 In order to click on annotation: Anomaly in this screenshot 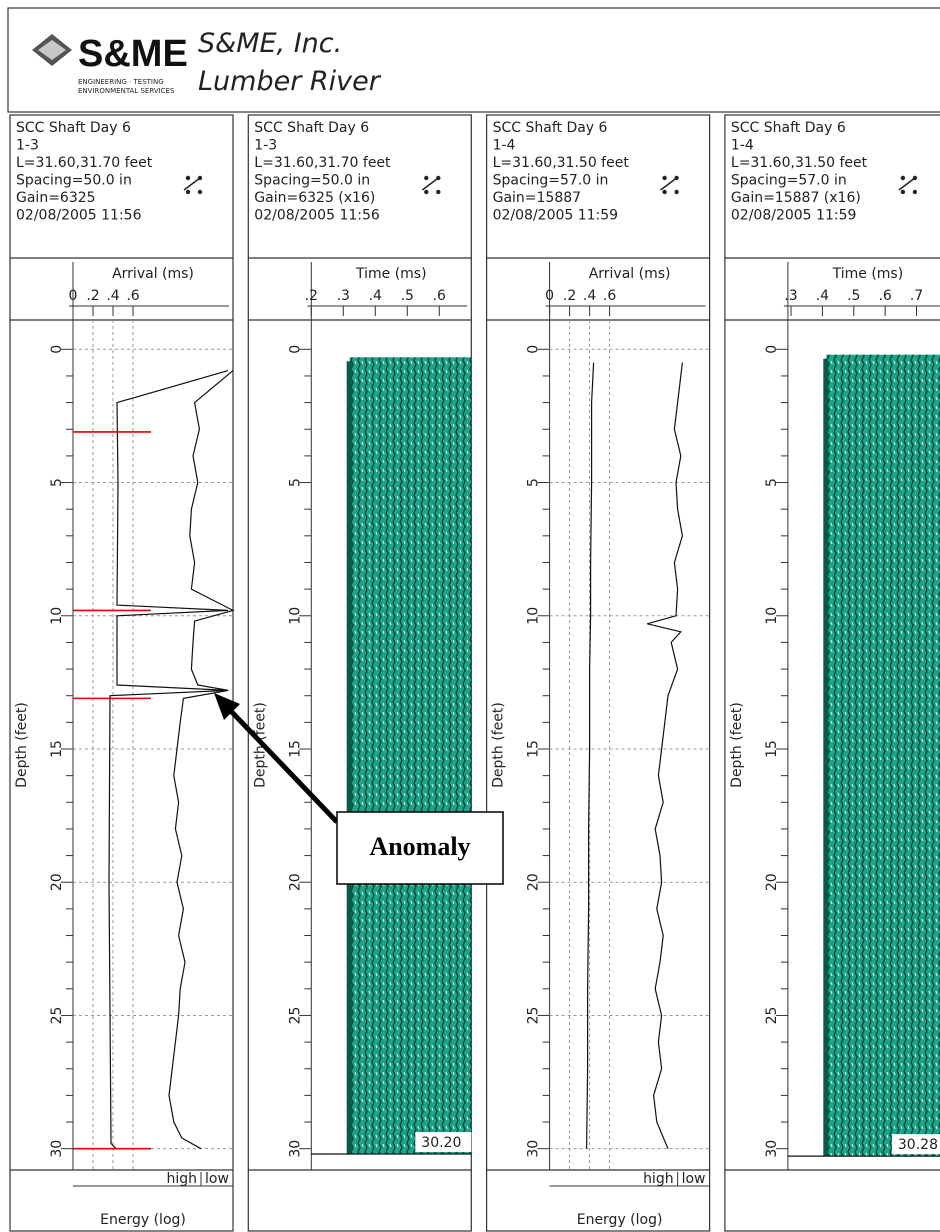, I will do `click(359, 789)`.